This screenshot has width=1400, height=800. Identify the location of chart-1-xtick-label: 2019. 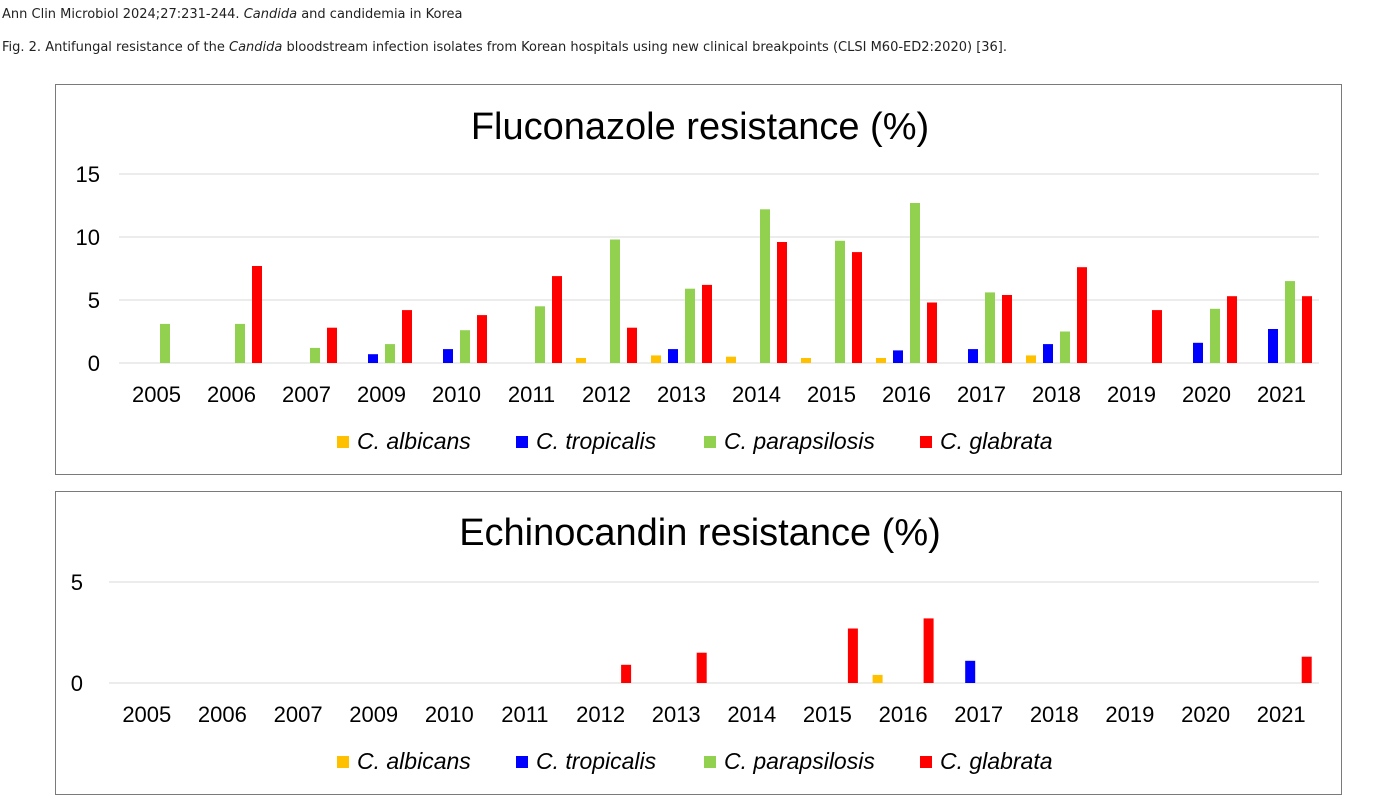
(1131, 394).